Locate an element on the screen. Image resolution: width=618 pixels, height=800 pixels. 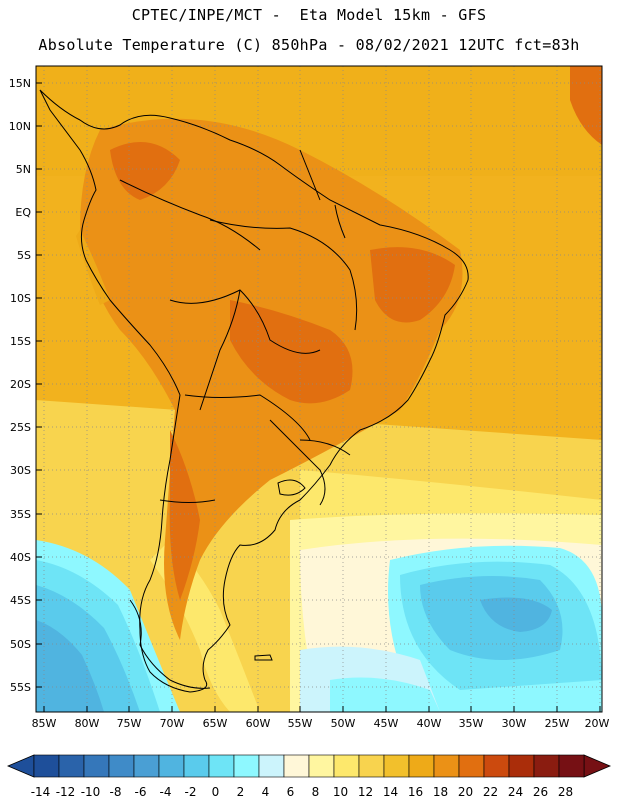
lon-label: 65W is located at coordinates (215, 723).